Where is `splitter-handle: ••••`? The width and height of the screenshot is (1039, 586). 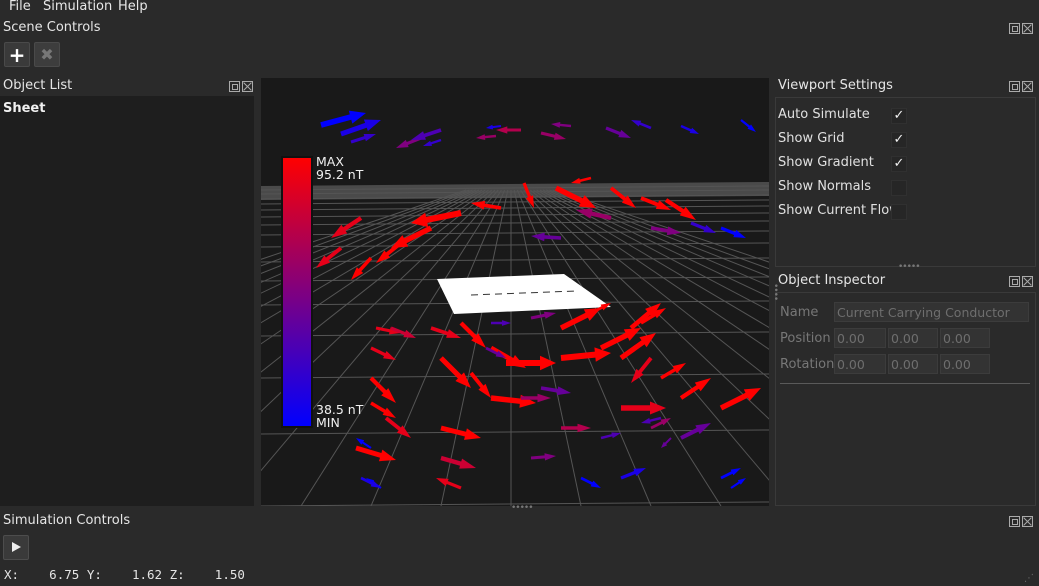 splitter-handle: •••• is located at coordinates (775, 292).